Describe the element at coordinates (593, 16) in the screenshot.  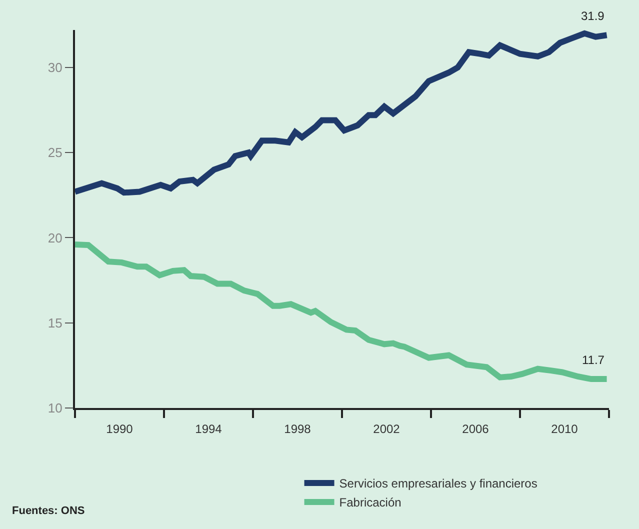
I see `annotation: 31.9` at that location.